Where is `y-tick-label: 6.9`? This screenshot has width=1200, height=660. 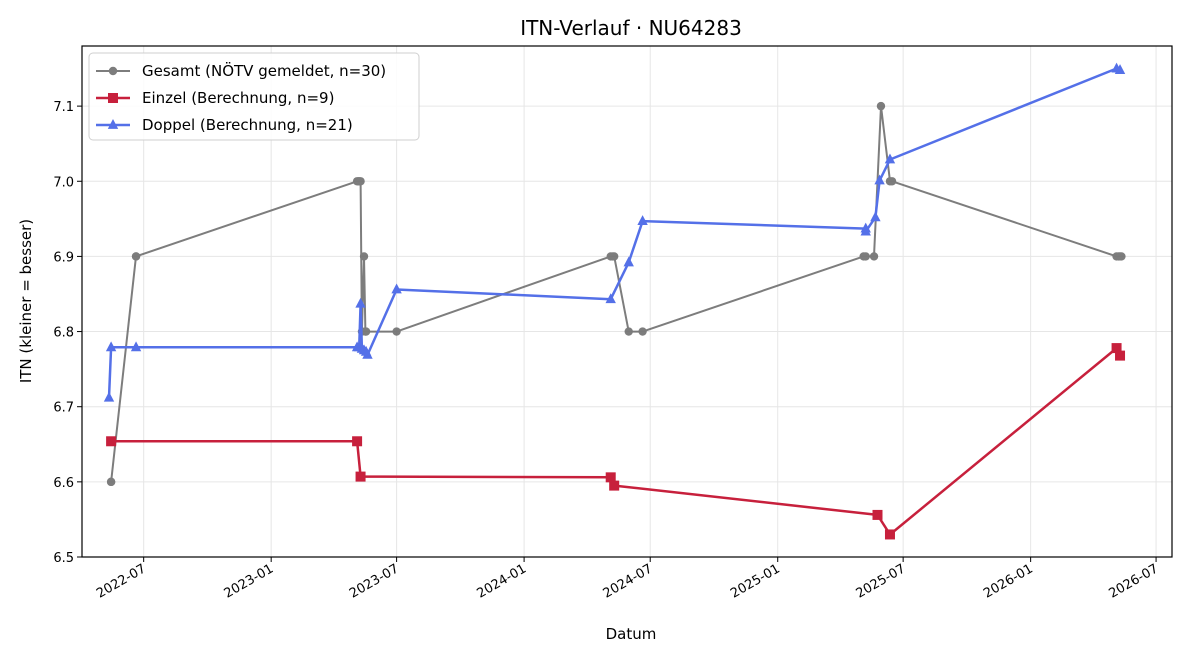 y-tick-label: 6.9 is located at coordinates (63, 257).